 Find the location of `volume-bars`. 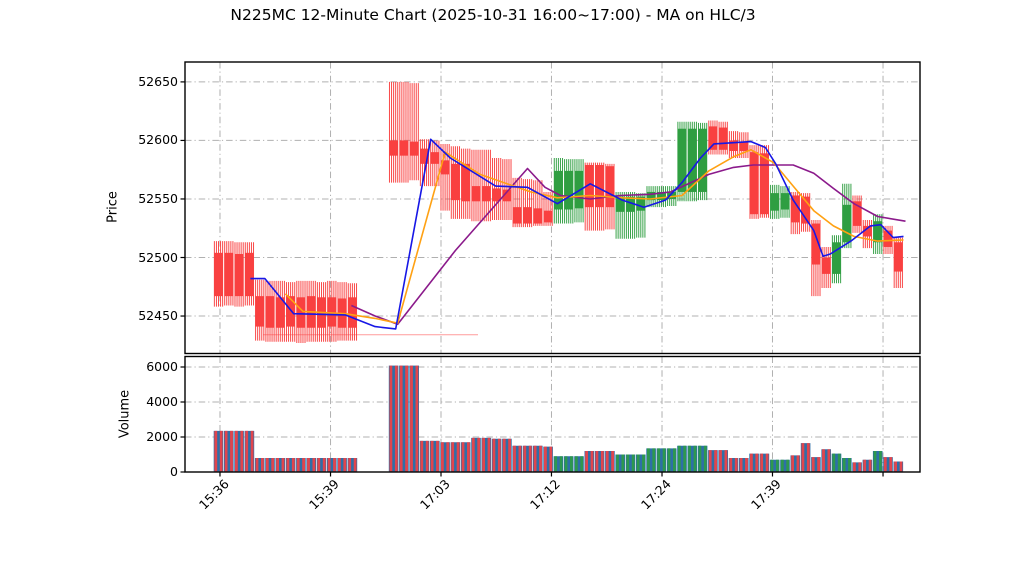

volume-bars is located at coordinates (558, 418).